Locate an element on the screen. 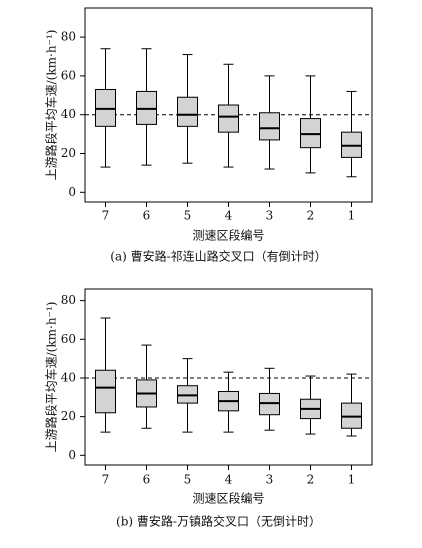 This screenshot has height=548, width=422. caption: (a) 曹安路-祁连山路交叉口（有倒计时） is located at coordinates (218, 256).